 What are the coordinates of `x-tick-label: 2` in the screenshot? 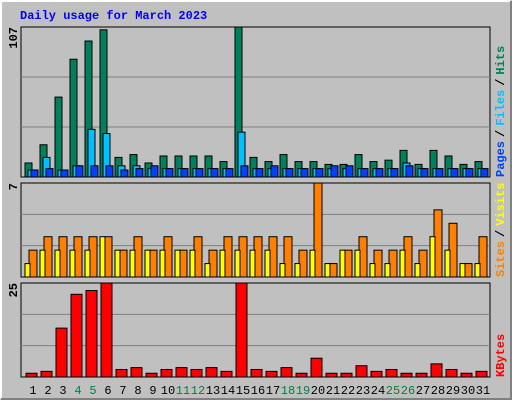 It's located at (47, 391).